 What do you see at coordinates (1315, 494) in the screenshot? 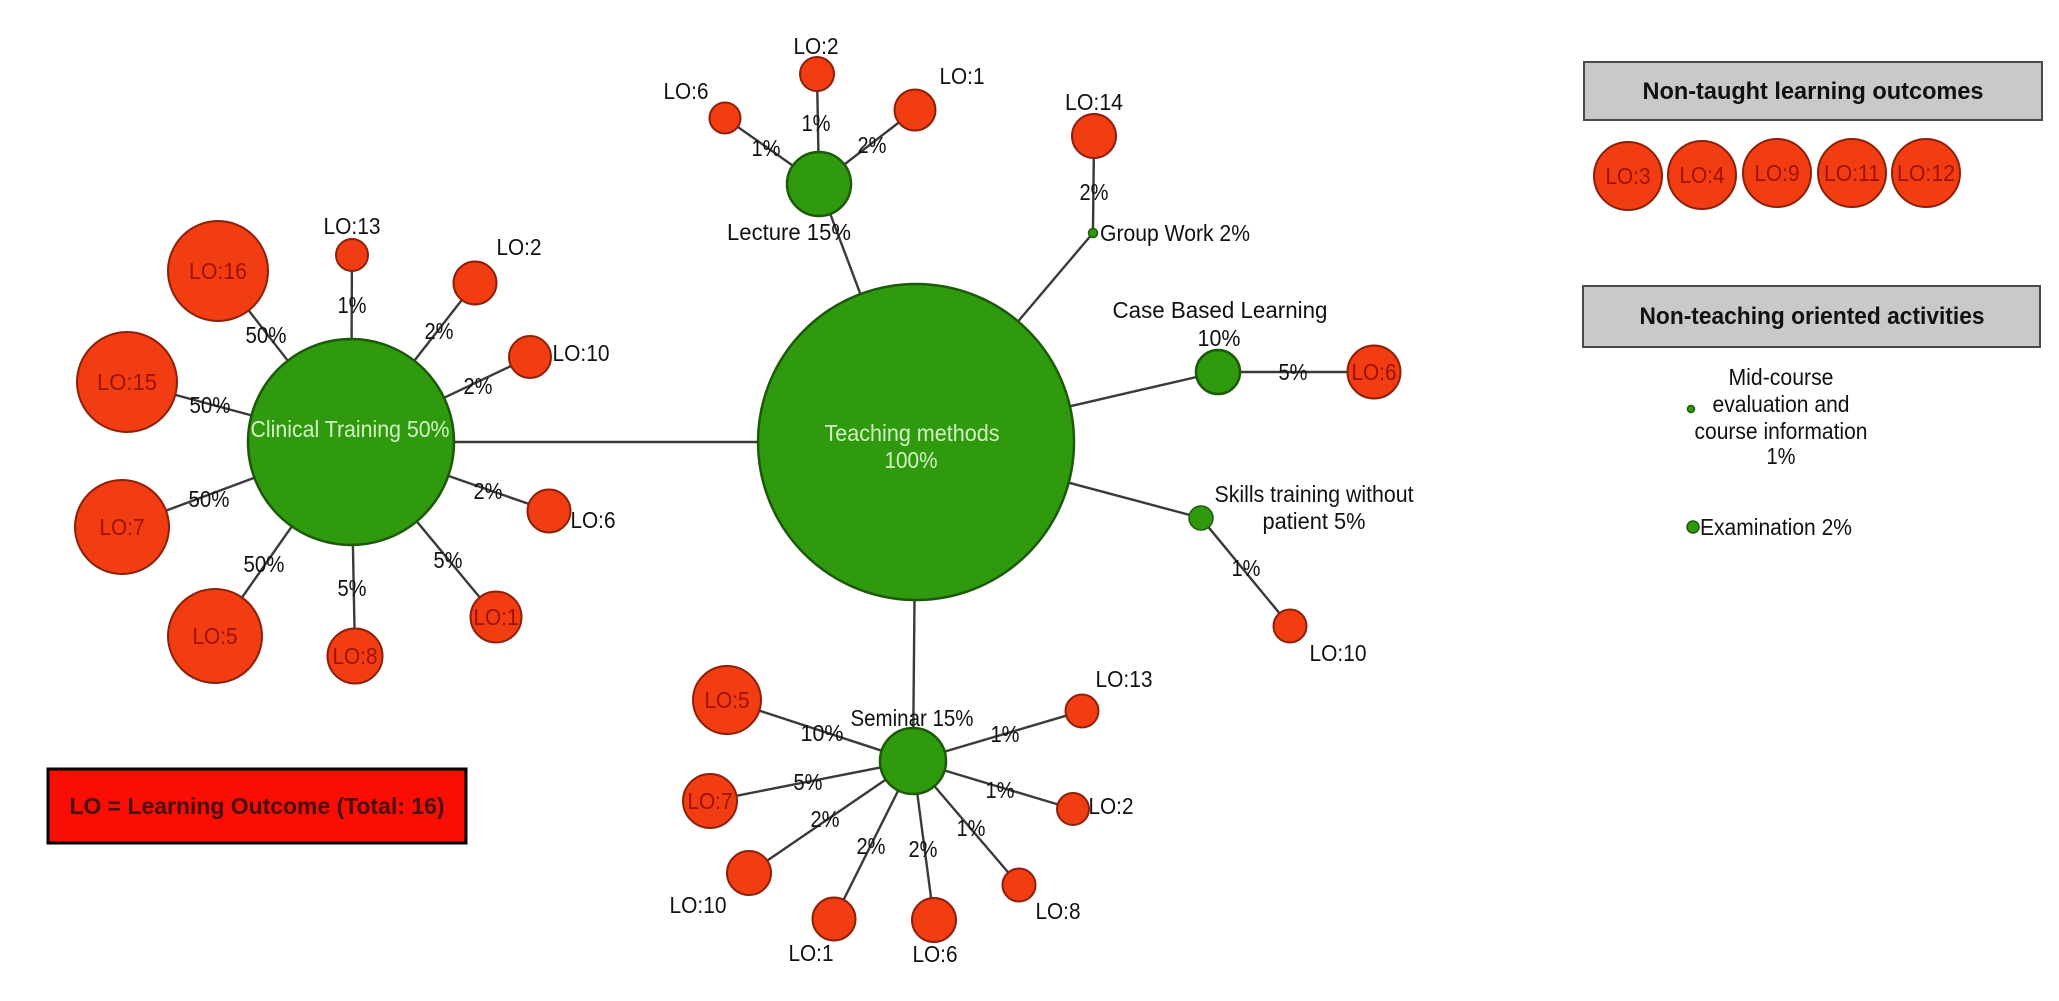
I see `svg-text: Skills training without` at bounding box center [1315, 494].